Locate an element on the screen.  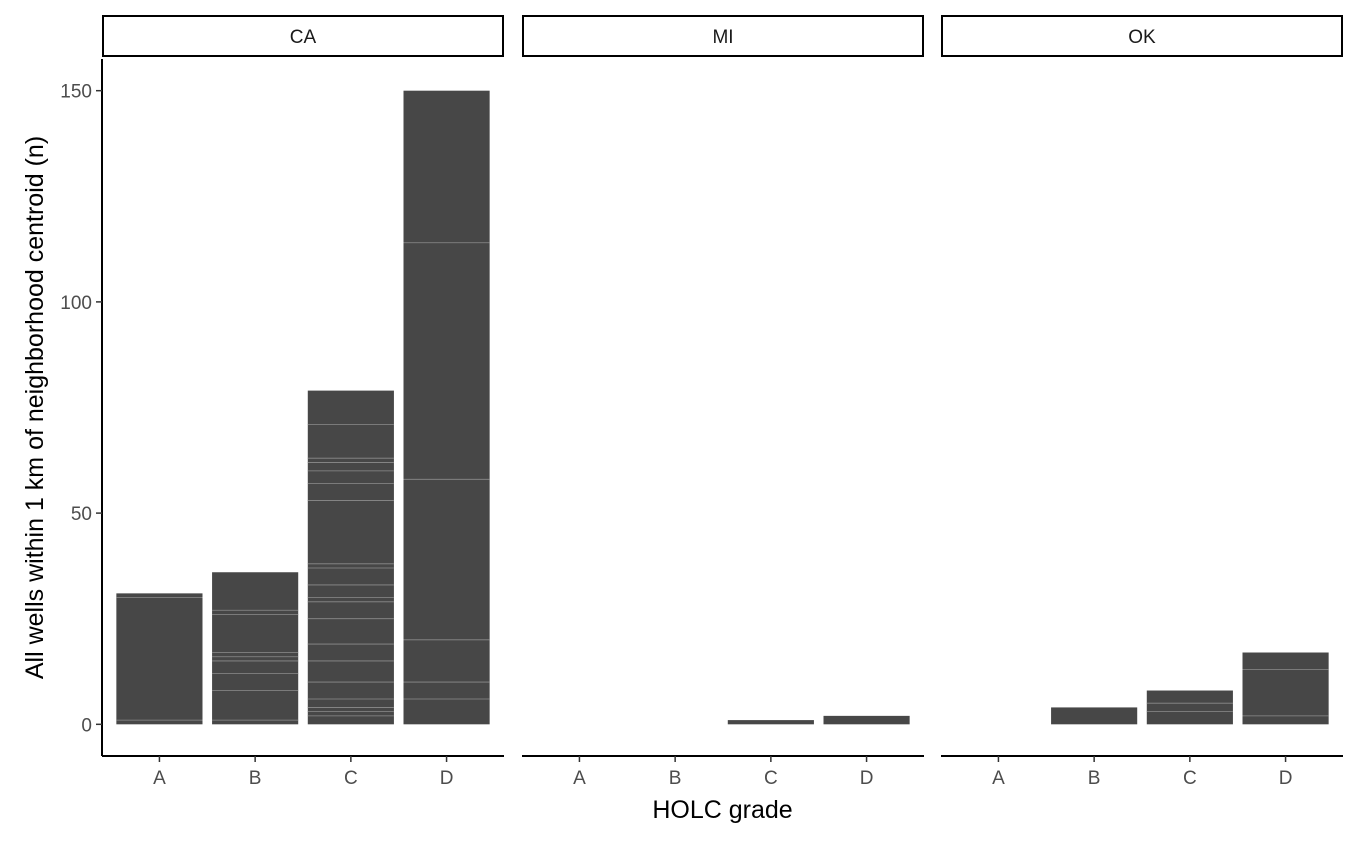
facet-strip-label: CA is located at coordinates (303, 37).